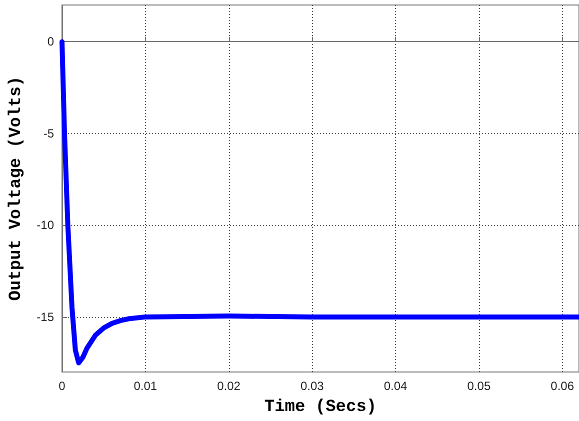  Describe the element at coordinates (320, 407) in the screenshot. I see `x-axis-title: Time (Secs)` at that location.